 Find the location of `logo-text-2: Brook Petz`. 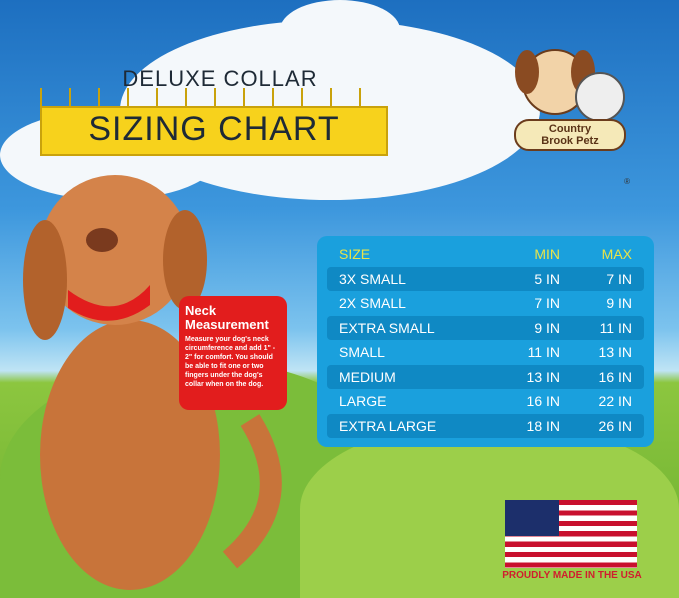

logo-text-2: Brook Petz is located at coordinates (570, 141).